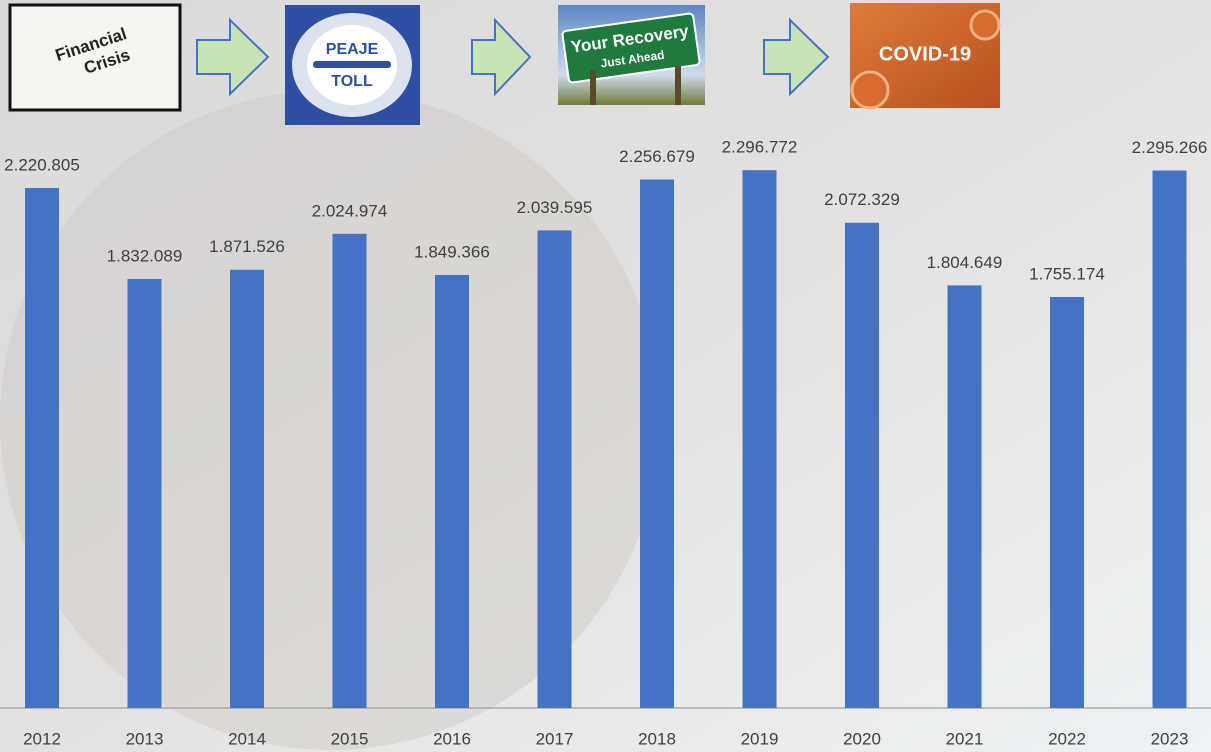 Image resolution: width=1211 pixels, height=752 pixels. What do you see at coordinates (95, 57) in the screenshot?
I see `financial-crisis-image: Financial Crisis` at bounding box center [95, 57].